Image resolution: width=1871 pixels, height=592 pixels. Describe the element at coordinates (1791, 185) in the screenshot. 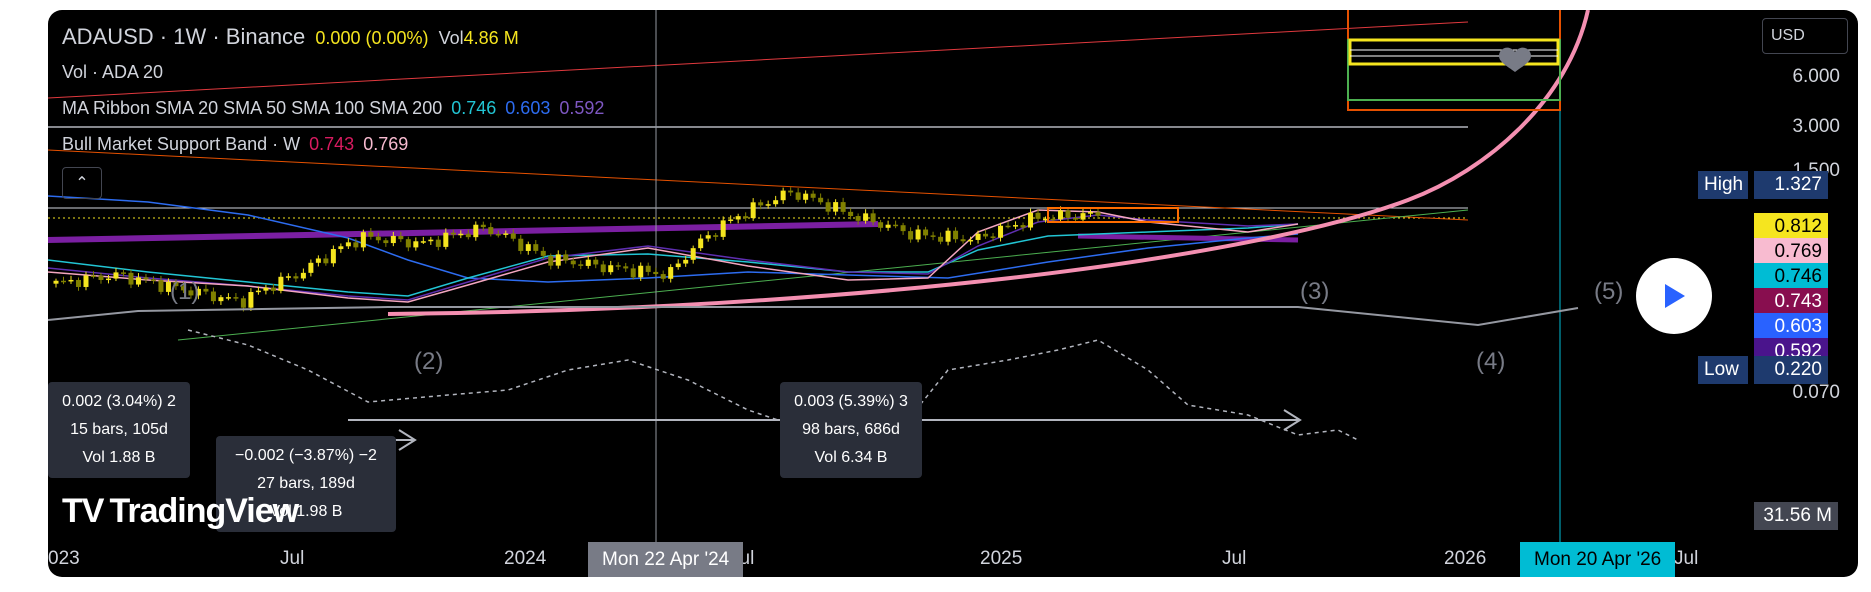

I see `high-value: 1.327` at that location.